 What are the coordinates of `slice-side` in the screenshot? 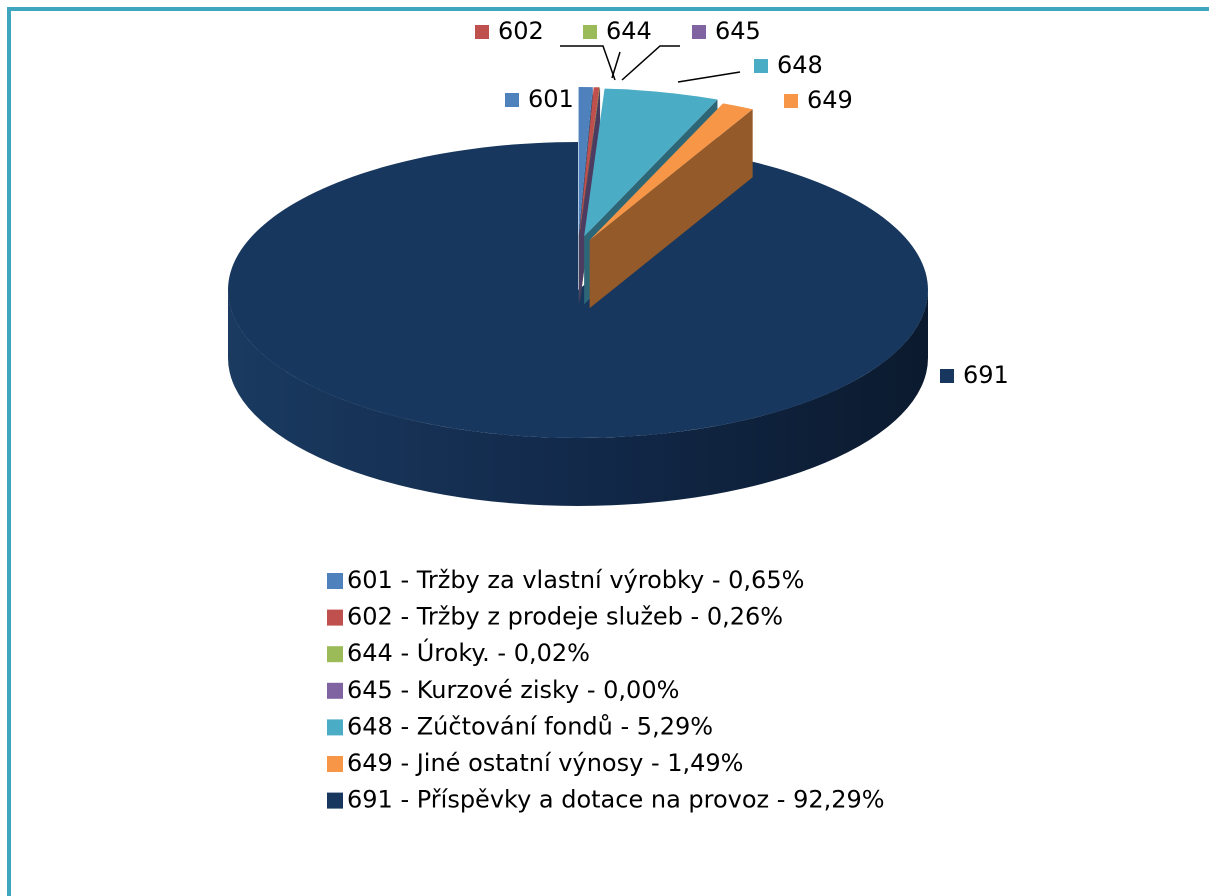 It's located at (578, 398).